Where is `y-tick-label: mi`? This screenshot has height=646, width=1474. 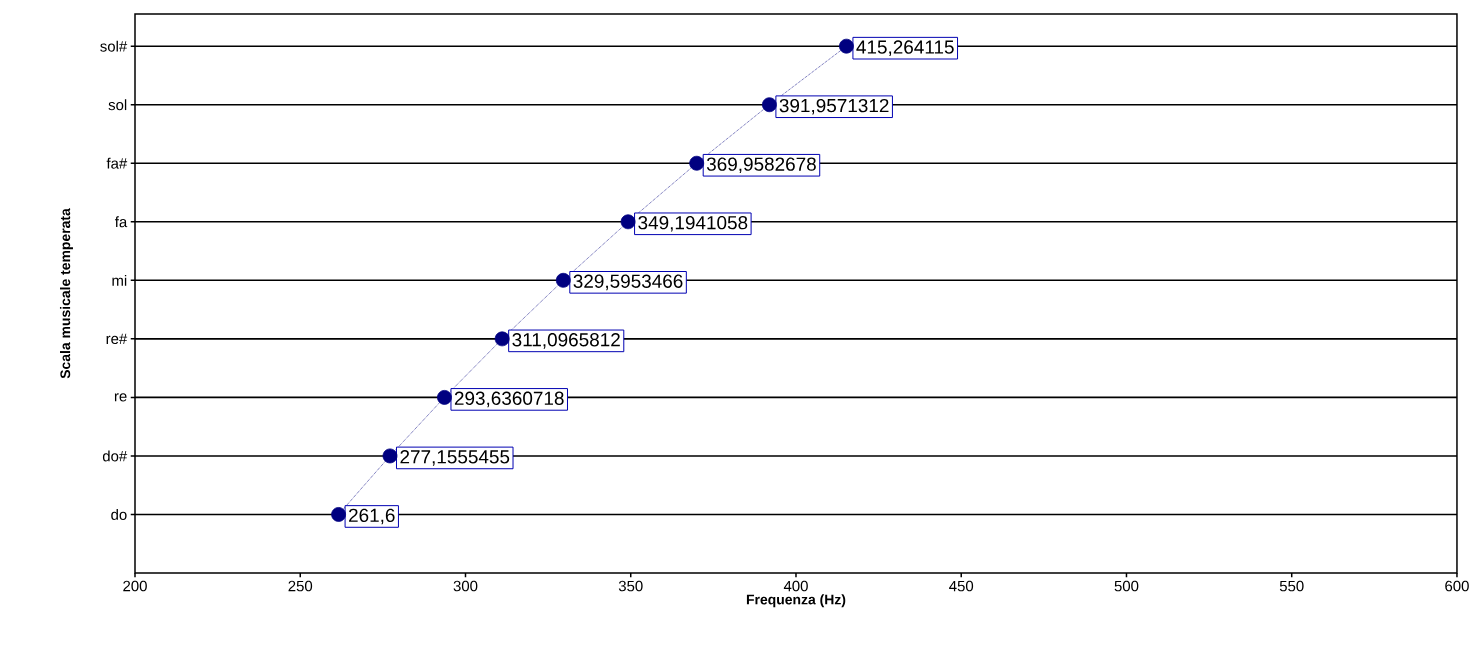 y-tick-label: mi is located at coordinates (119, 280).